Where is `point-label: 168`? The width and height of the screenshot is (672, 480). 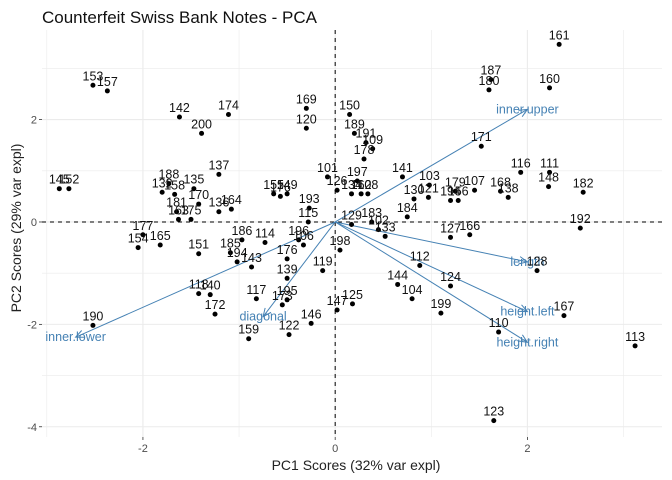
point-label: 168 is located at coordinates (500, 182).